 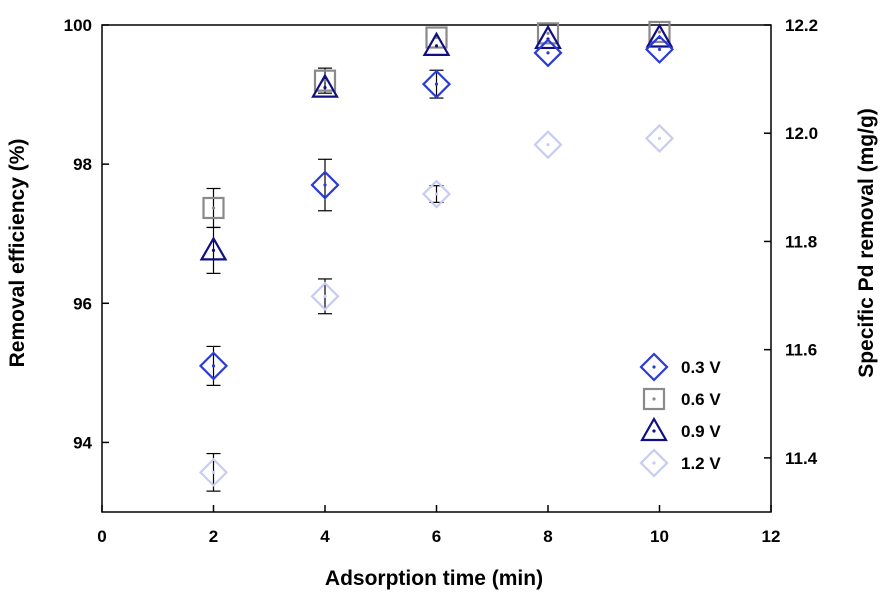 What do you see at coordinates (82, 303) in the screenshot?
I see `y-tick-label: 96` at bounding box center [82, 303].